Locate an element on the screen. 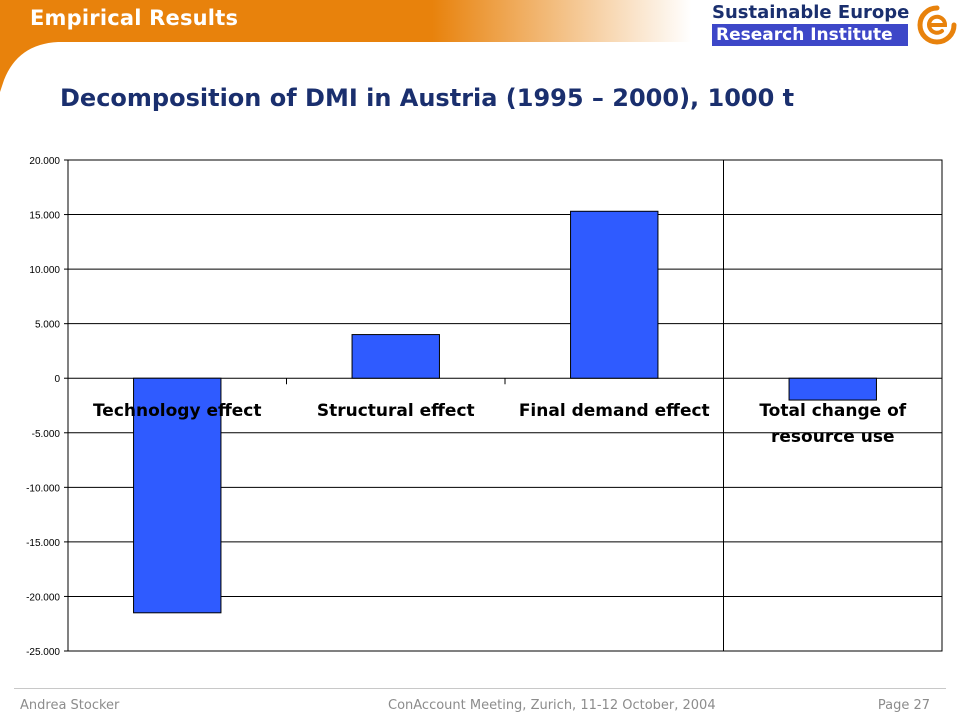  y-tick-label: -15.000 is located at coordinates (43, 543).